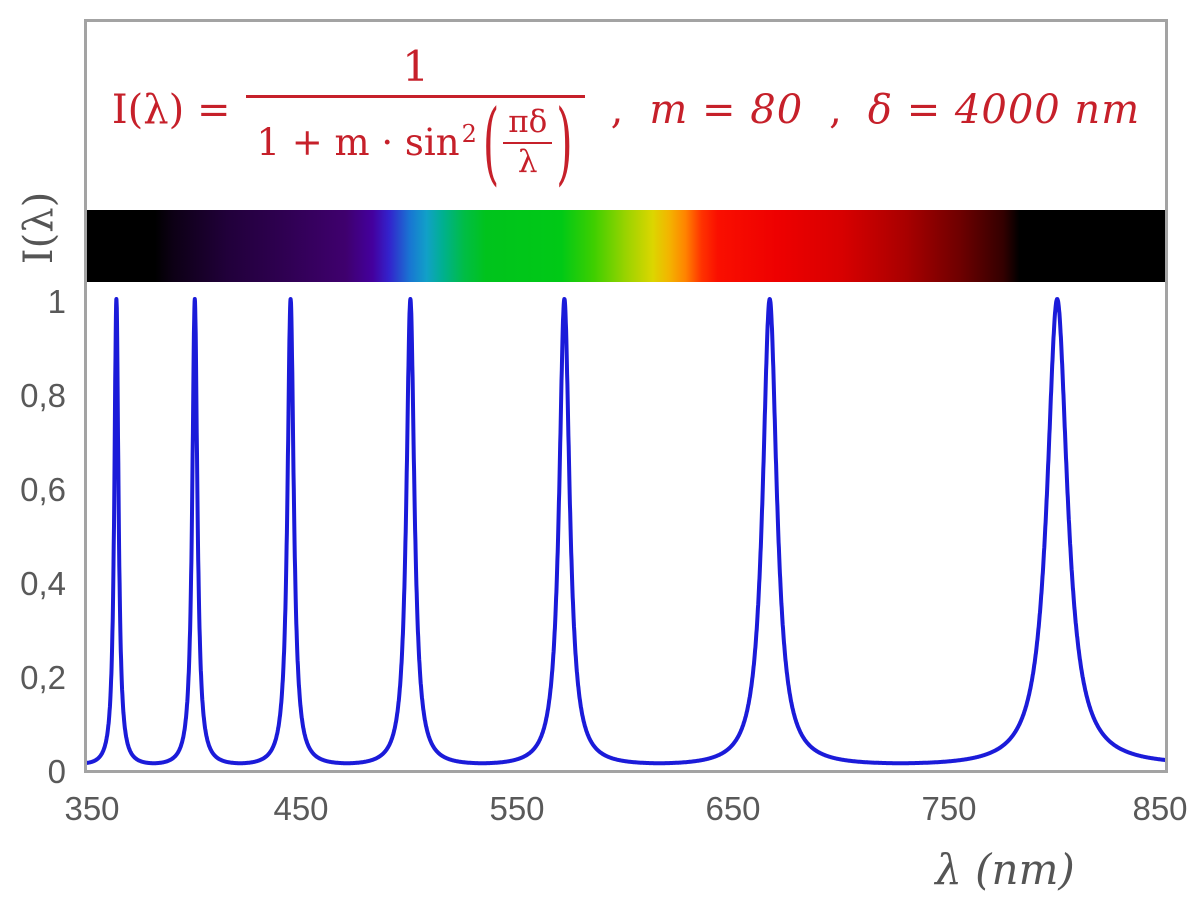  What do you see at coordinates (43, 395) in the screenshot?
I see `y-tick-0_8: 0,8` at bounding box center [43, 395].